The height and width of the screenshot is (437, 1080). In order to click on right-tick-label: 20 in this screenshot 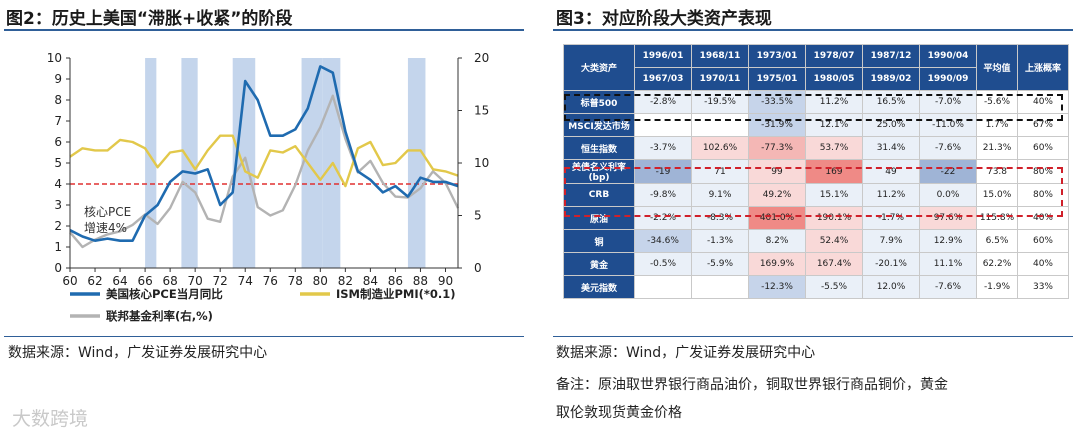, I will do `click(481, 58)`.